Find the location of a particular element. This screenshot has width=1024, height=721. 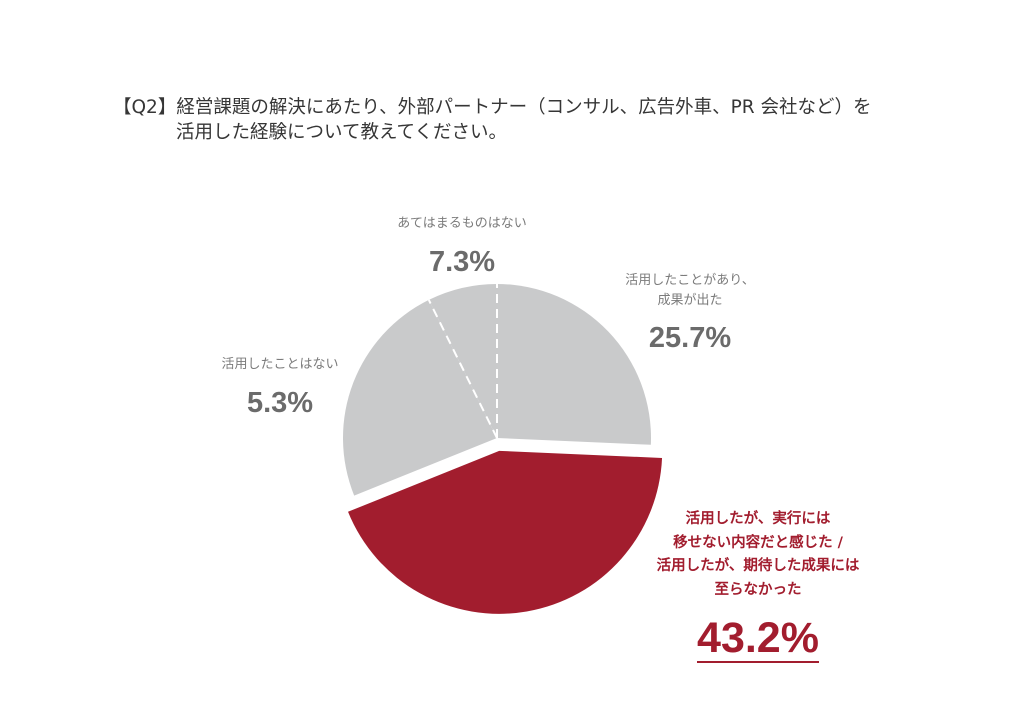

slice-callout: あてはまるものはない 7.3% is located at coordinates (462, 246).